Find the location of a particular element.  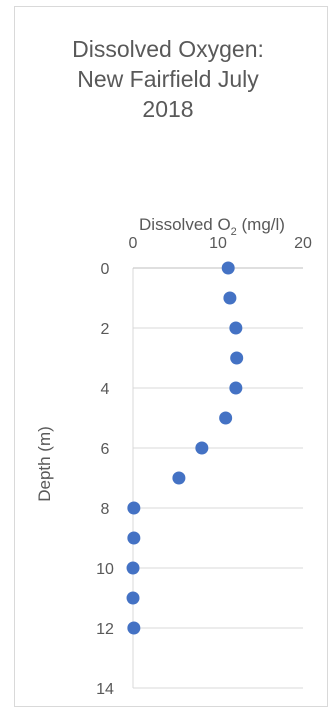

y-tick-label: 0 is located at coordinates (105, 269).